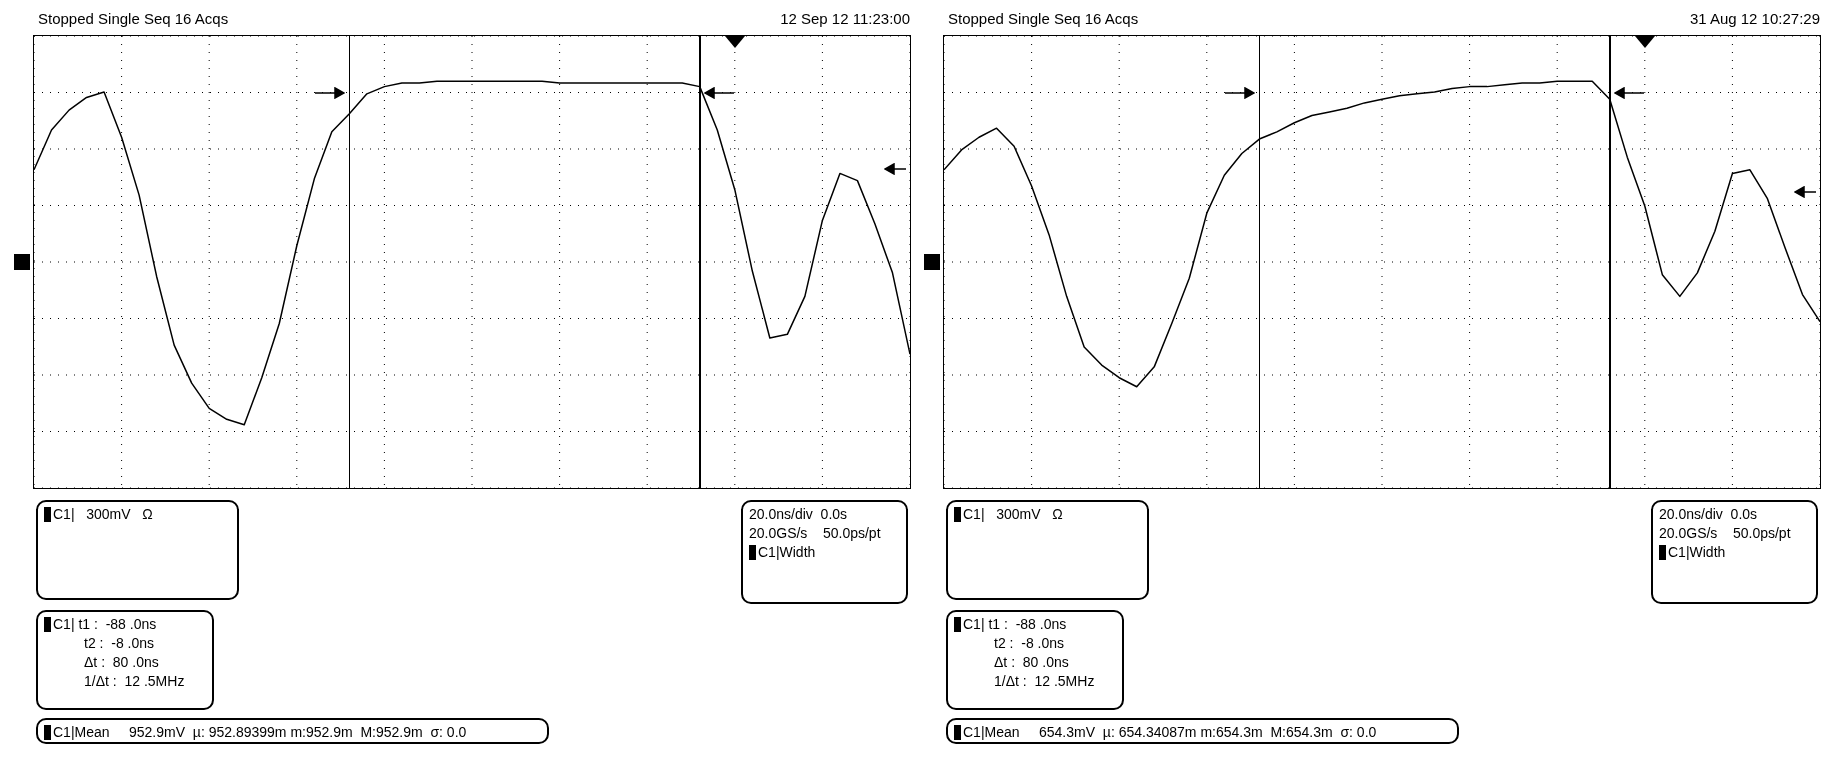  I want to click on text: C1|Mean 654.3mV µ: 654.34087m m:654.3m M:654.3m σ: 0.0, so click(1170, 732).